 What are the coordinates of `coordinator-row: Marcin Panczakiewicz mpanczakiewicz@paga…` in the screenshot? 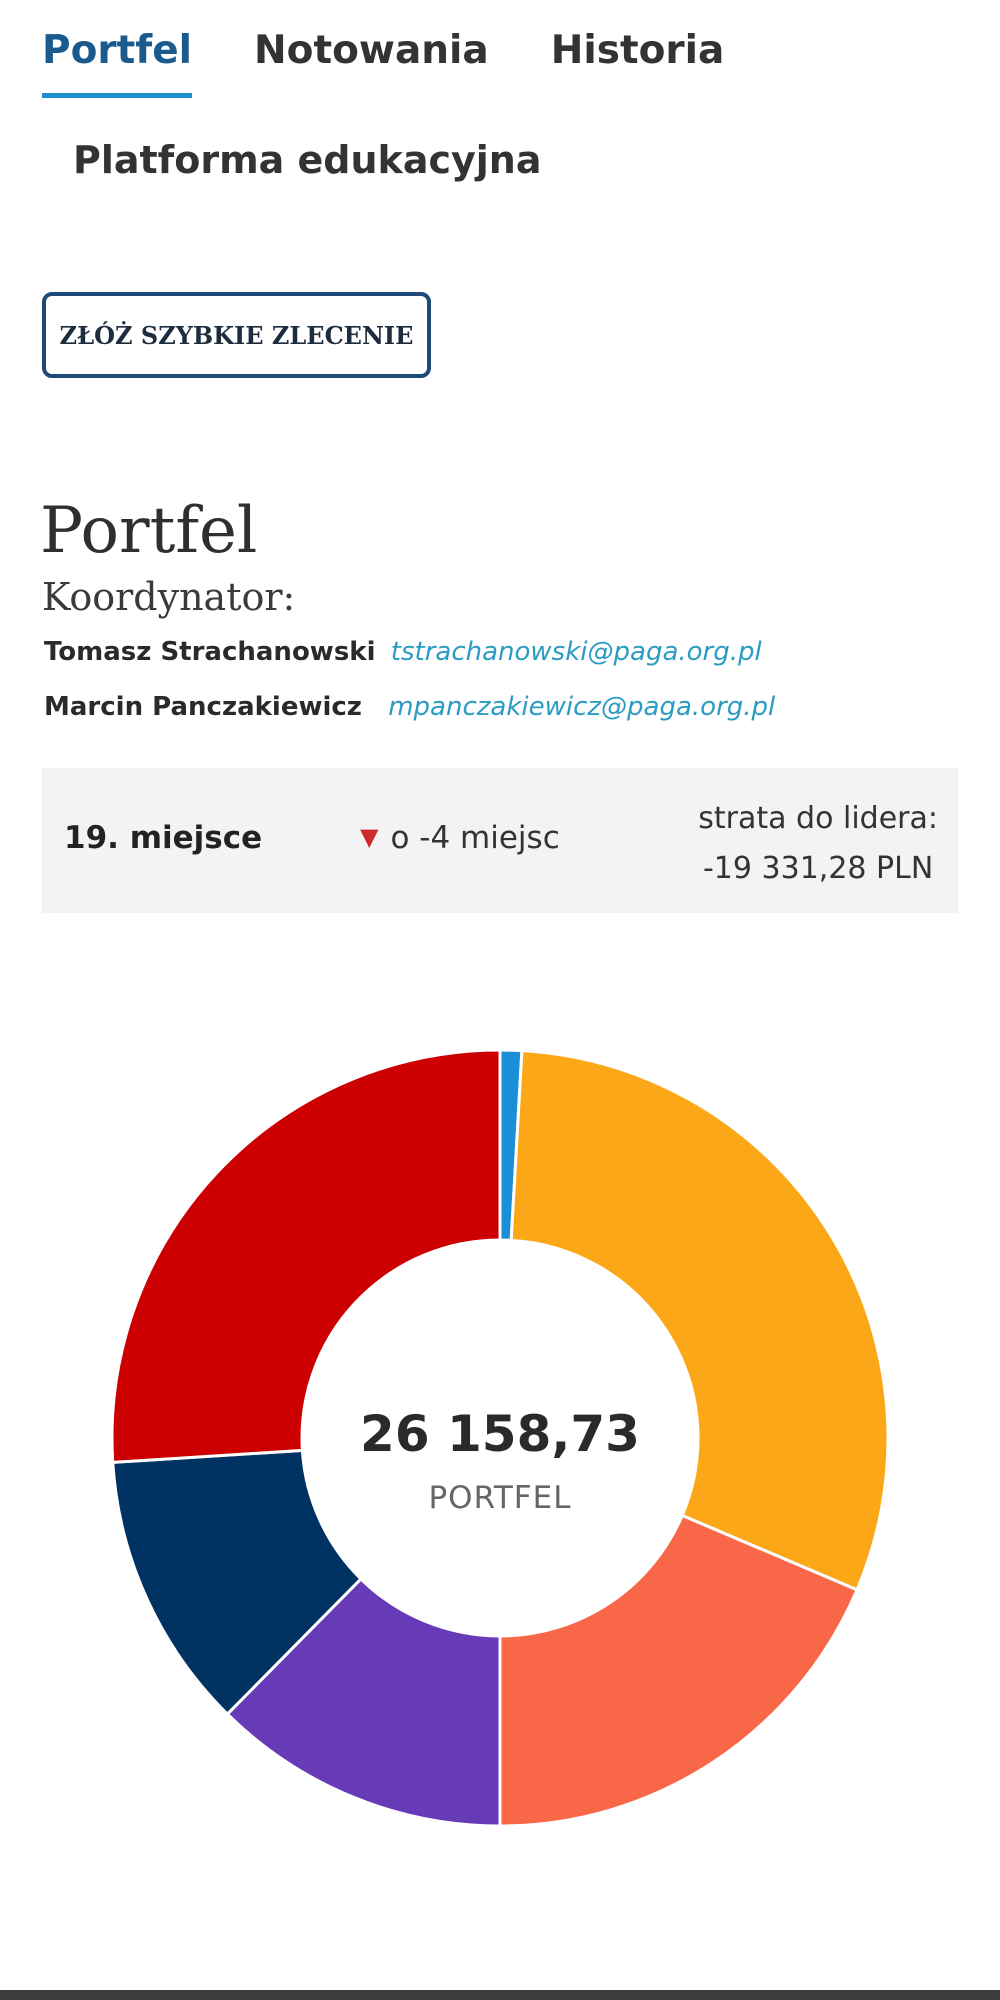 It's located at (409, 707).